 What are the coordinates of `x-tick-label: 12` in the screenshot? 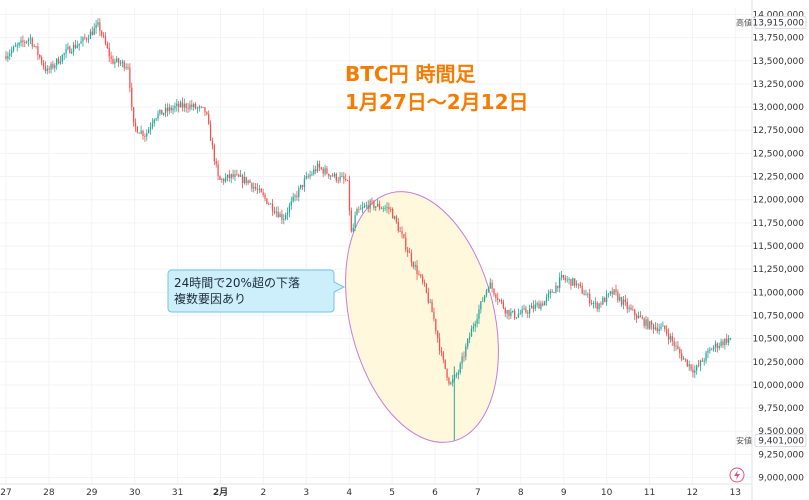 It's located at (692, 493).